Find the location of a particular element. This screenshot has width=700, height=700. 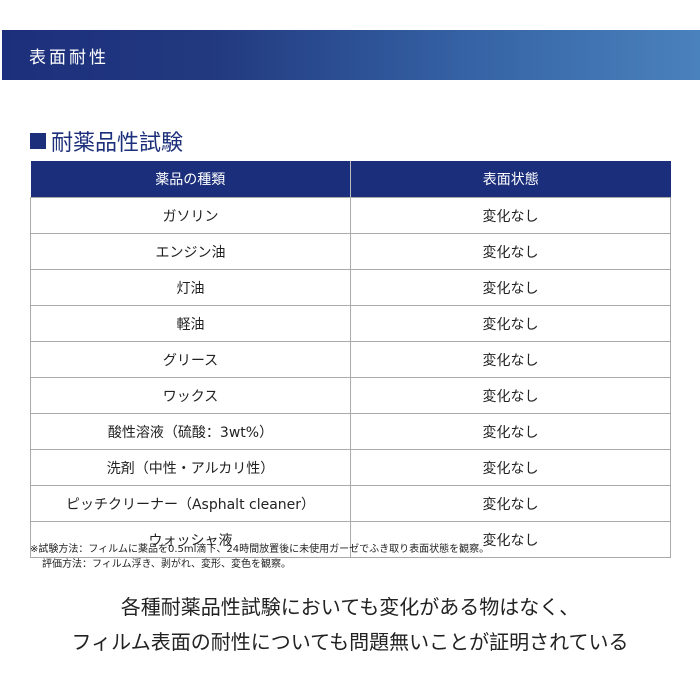

table-row: 洗剤（中性・アルカリ性） 変化なし is located at coordinates (350, 467).